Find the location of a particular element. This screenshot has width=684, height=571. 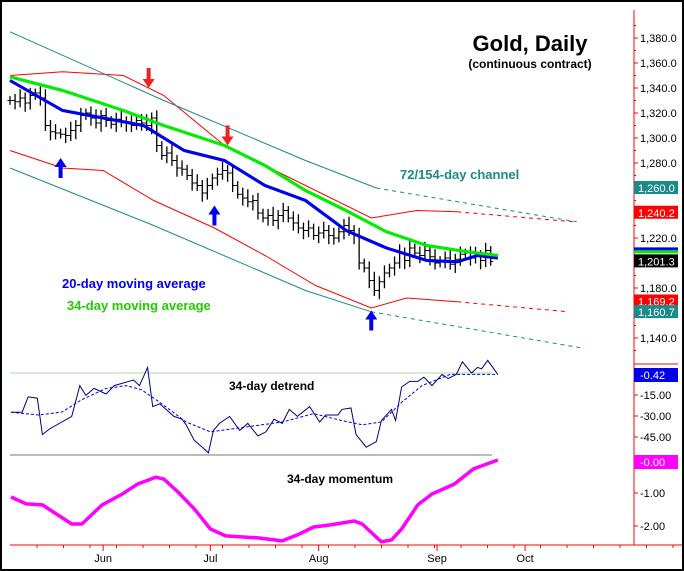

series-detrend is located at coordinates (255, 406).